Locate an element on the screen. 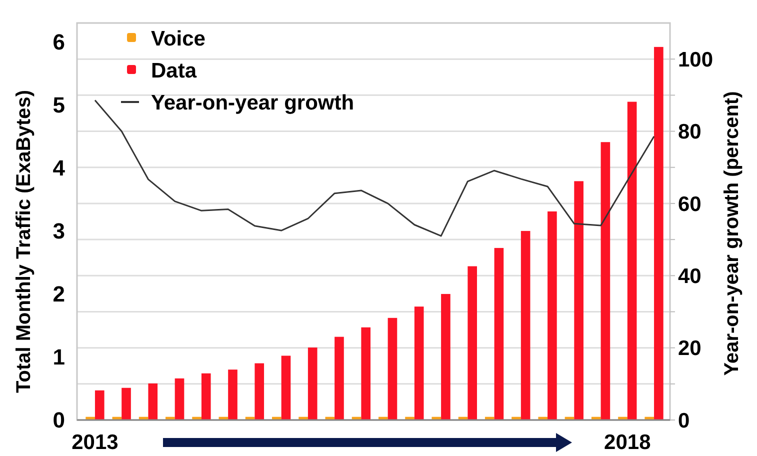 This screenshot has width=757, height=456. y-tick-label: 6 is located at coordinates (58, 42).